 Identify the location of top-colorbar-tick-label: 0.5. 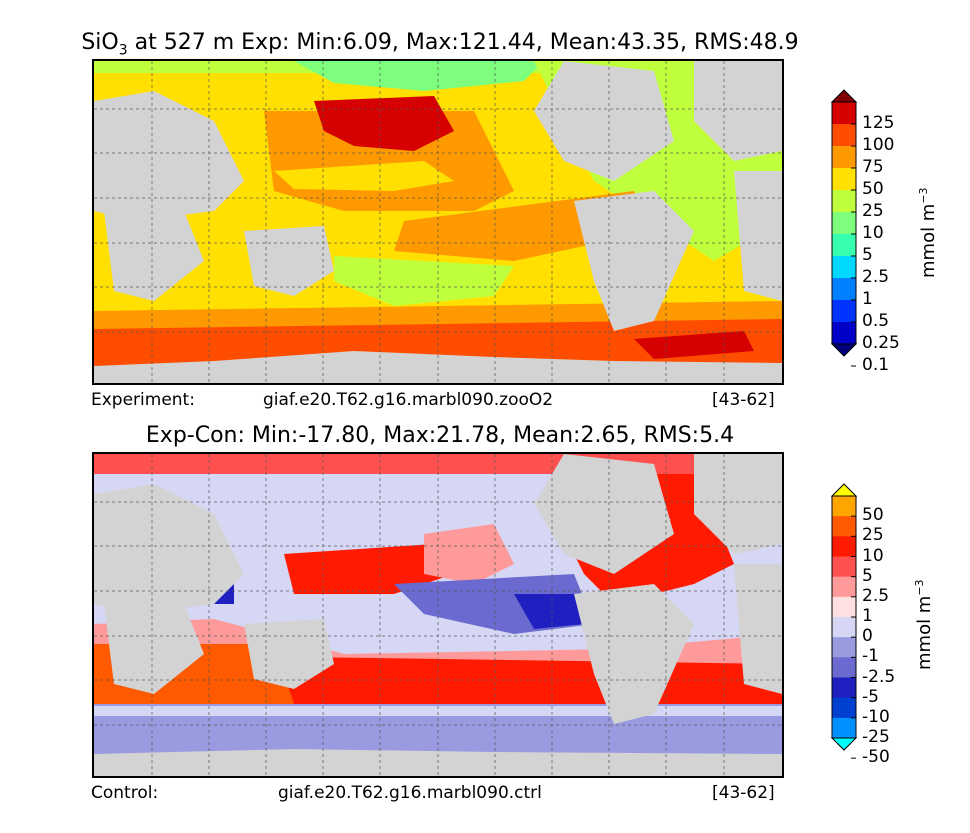
(876, 321).